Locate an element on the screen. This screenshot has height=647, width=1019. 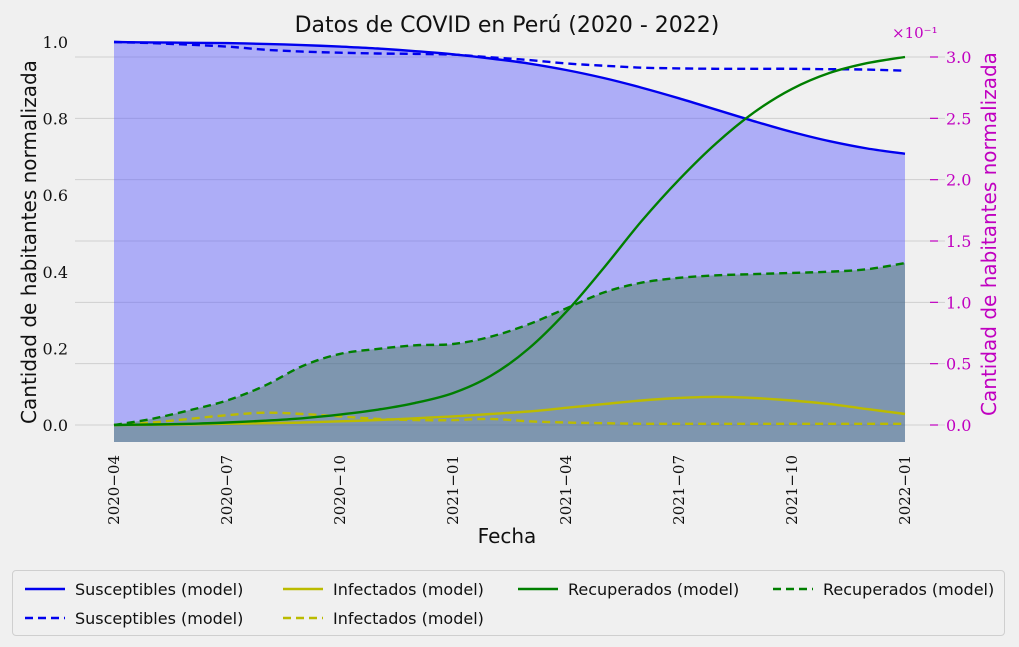
right-y-tick-label: 3.0 is located at coordinates (958, 57).